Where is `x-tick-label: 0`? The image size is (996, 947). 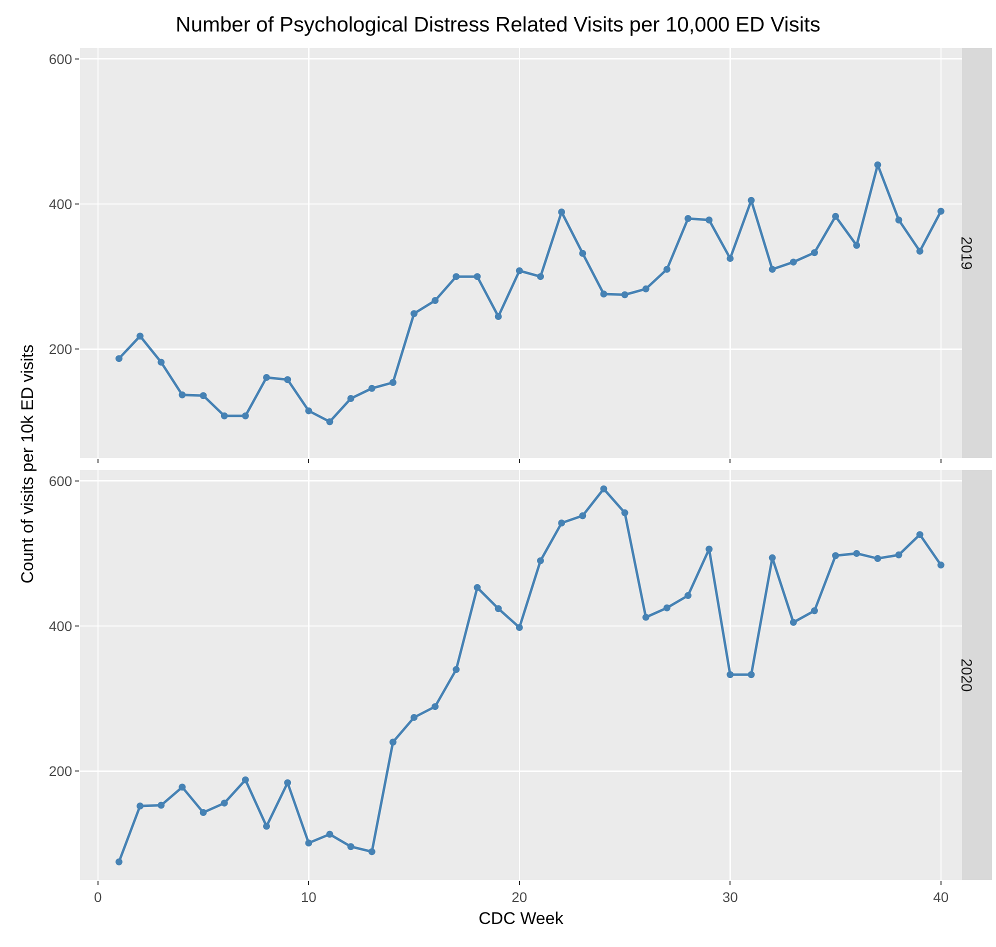
x-tick-label: 0 is located at coordinates (98, 896).